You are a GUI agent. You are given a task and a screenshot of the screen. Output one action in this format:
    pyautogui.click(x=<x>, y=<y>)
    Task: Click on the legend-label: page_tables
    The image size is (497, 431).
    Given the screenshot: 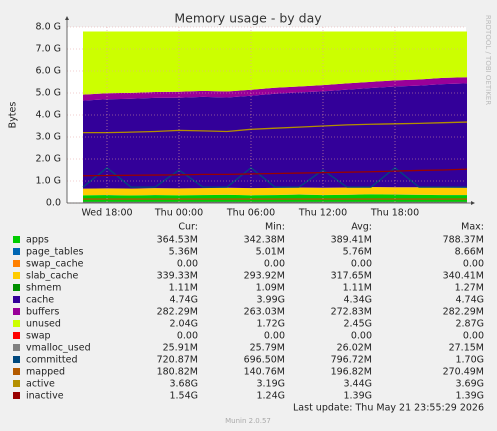 What is the action you would take?
    pyautogui.click(x=55, y=252)
    